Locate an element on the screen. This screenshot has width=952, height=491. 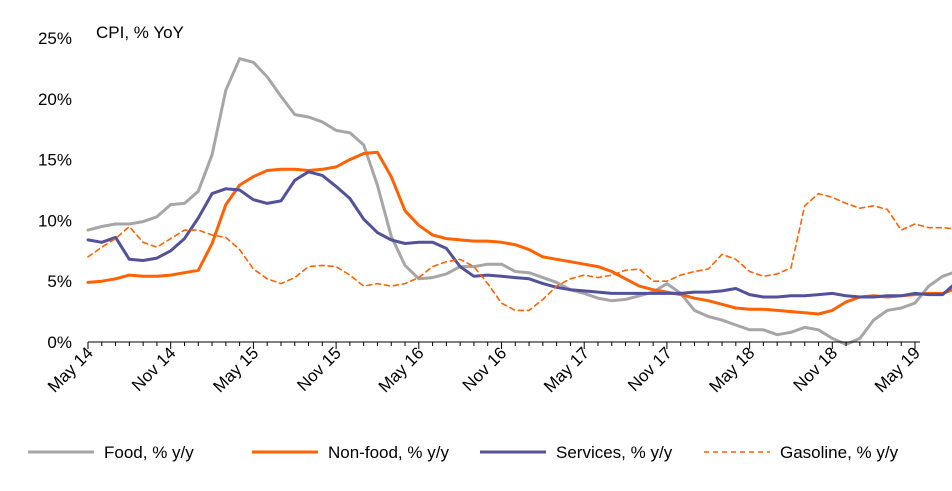
legend-label-3: Services, % y/y is located at coordinates (614, 452).